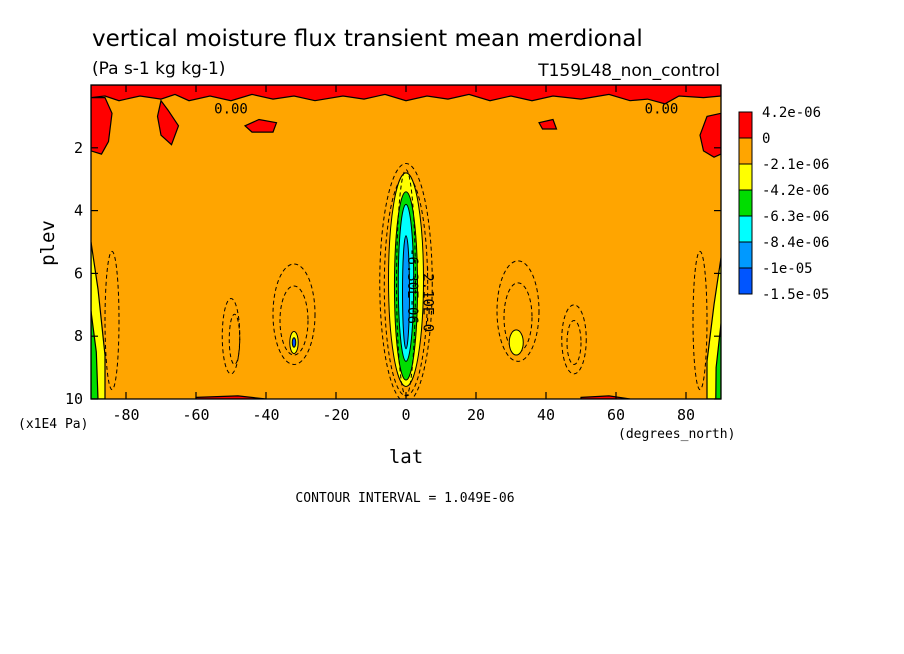 This screenshot has width=904, height=654. What do you see at coordinates (53, 424) in the screenshot?
I see `y-units-label: (x1E4 Pa)` at bounding box center [53, 424].